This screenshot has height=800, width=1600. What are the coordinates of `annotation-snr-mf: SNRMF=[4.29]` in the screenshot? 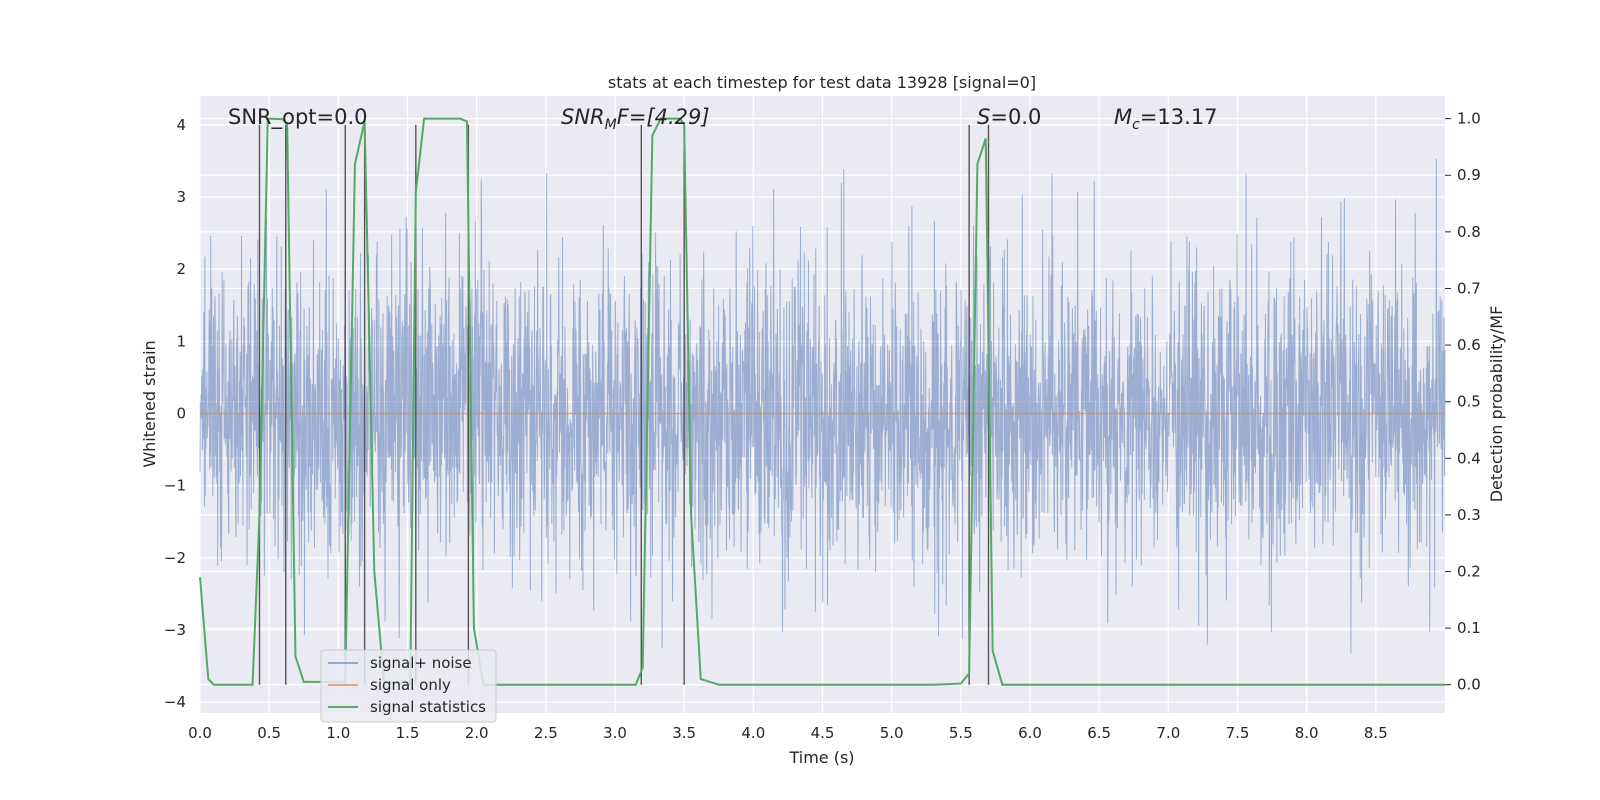 It's located at (635, 119).